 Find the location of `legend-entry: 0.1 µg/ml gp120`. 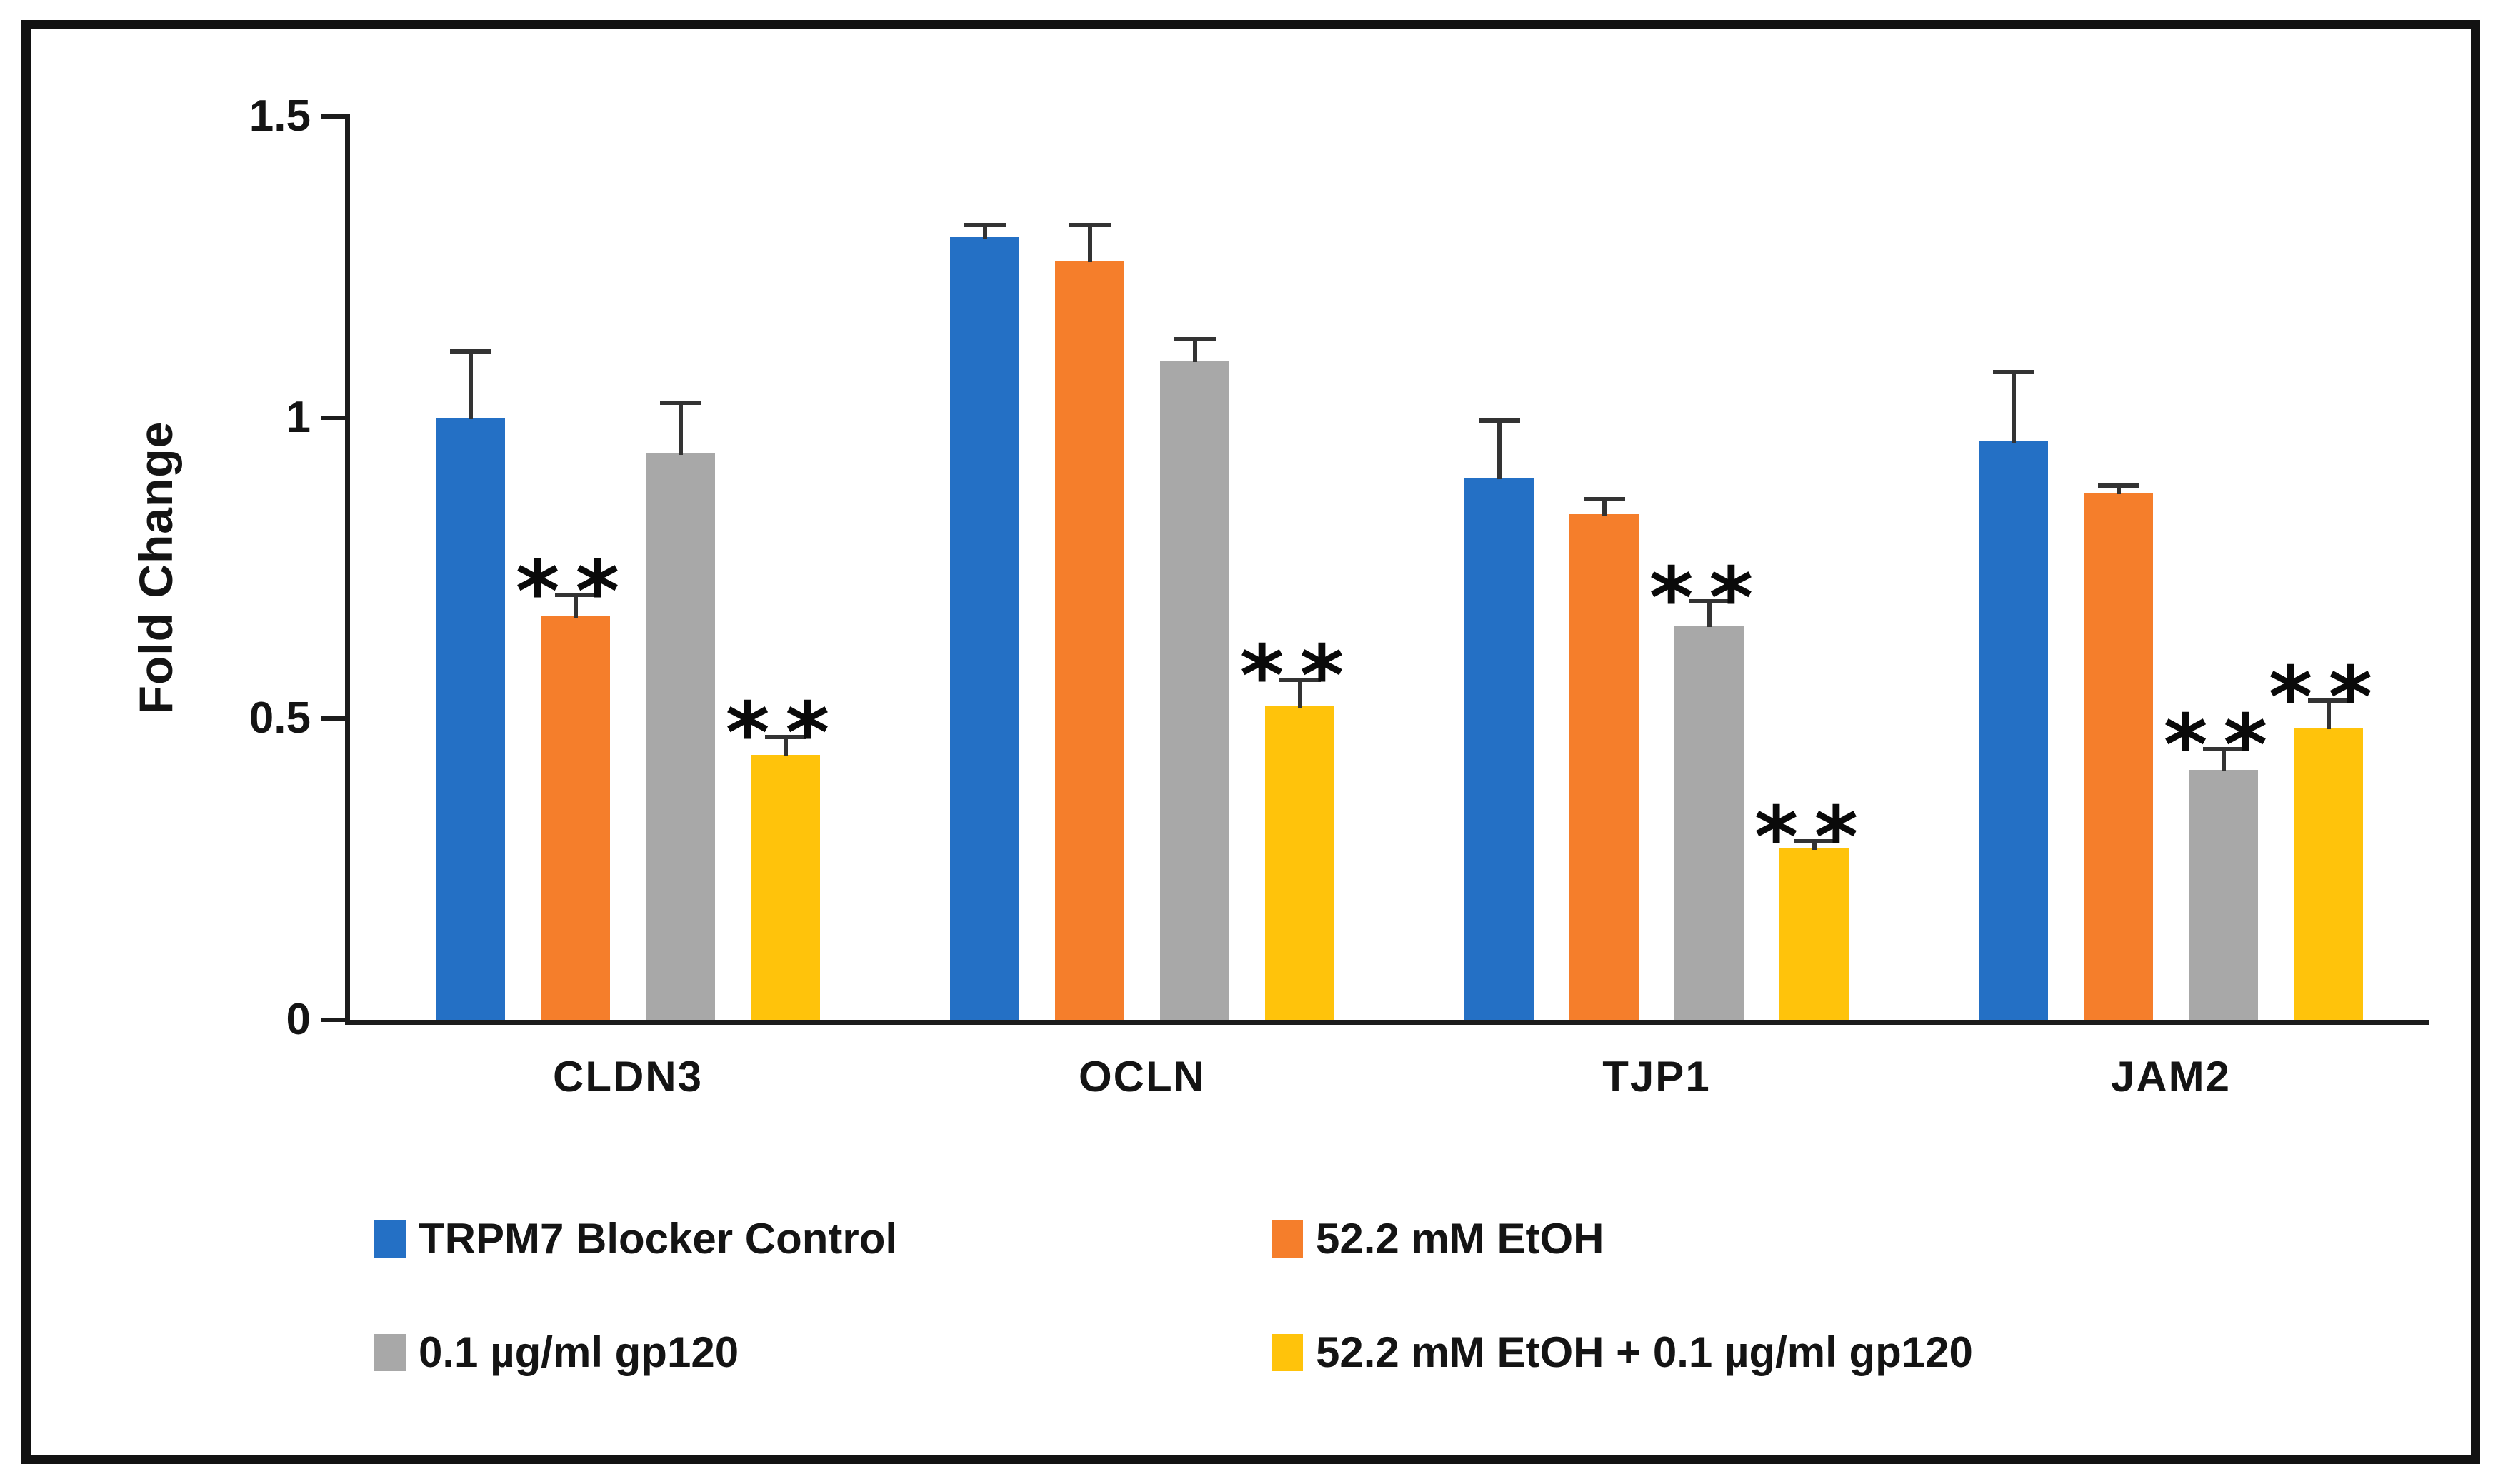

legend-entry: 0.1 µg/ml gp120 is located at coordinates (823, 1352).